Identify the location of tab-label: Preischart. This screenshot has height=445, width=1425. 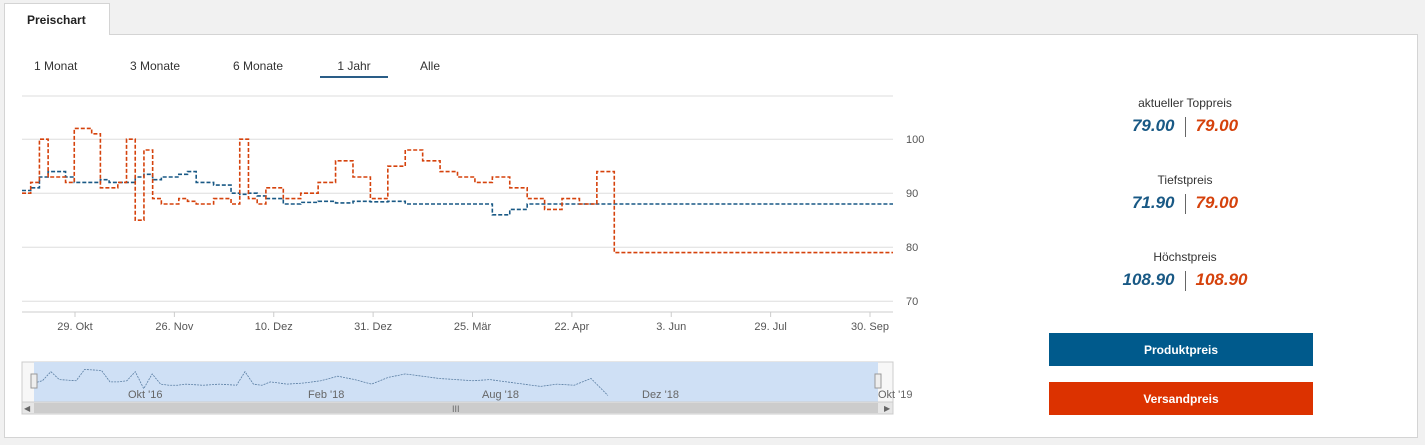
(56, 20).